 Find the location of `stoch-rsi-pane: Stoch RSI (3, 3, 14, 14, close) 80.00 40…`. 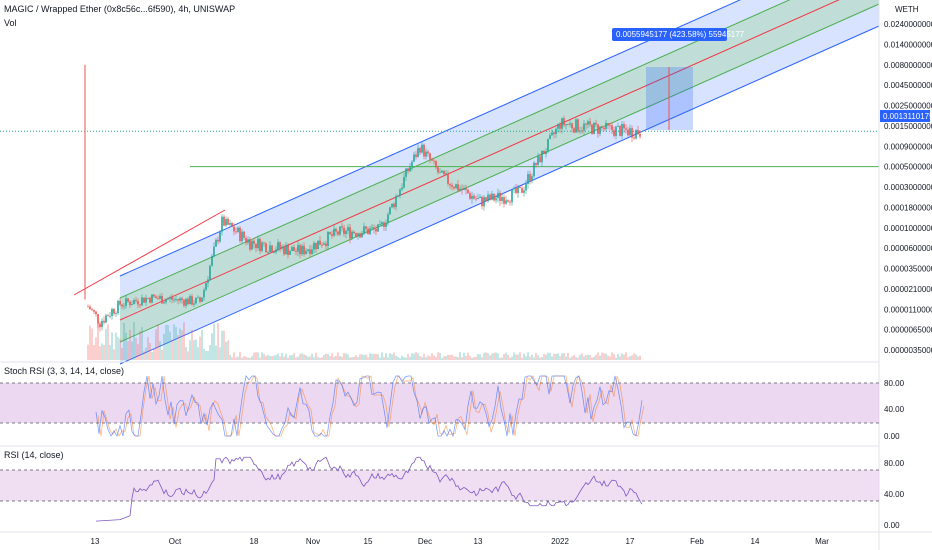

stoch-rsi-pane: Stoch RSI (3, 3, 14, 14, close) 80.00 40… is located at coordinates (452, 401).